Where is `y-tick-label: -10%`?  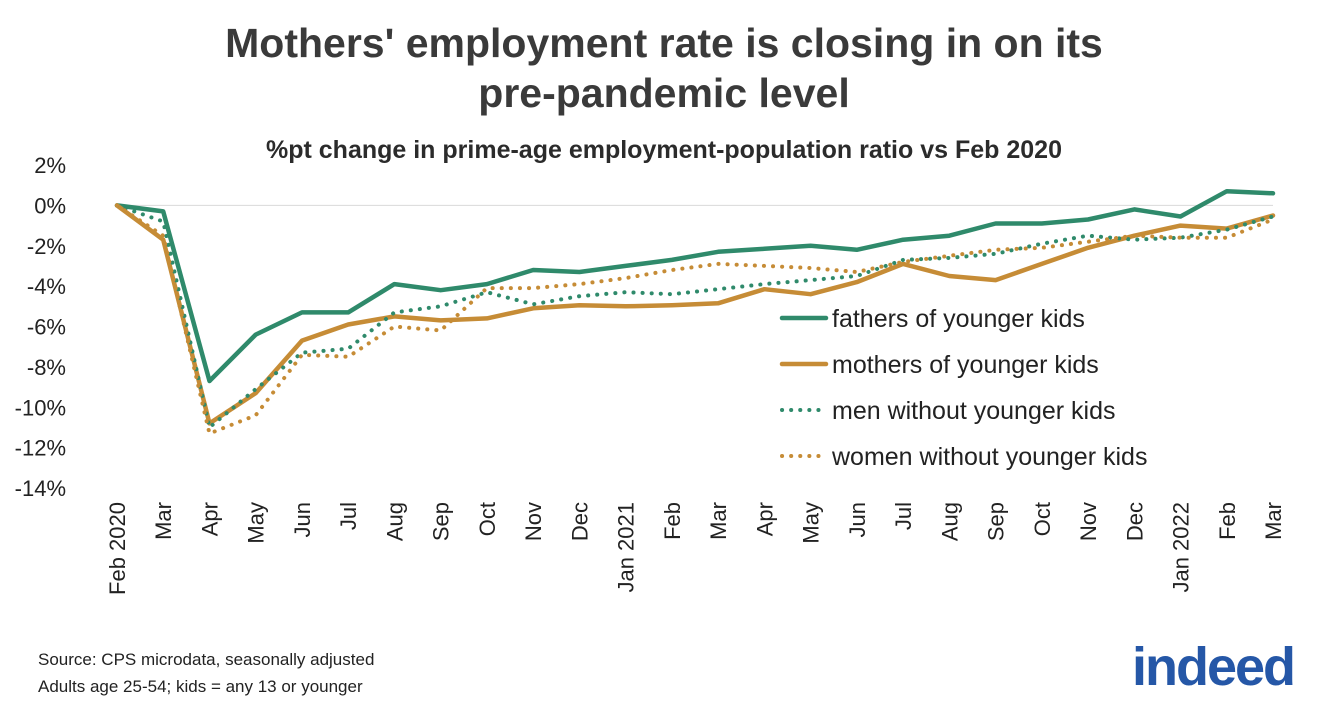
y-tick-label: -10% is located at coordinates (40, 407).